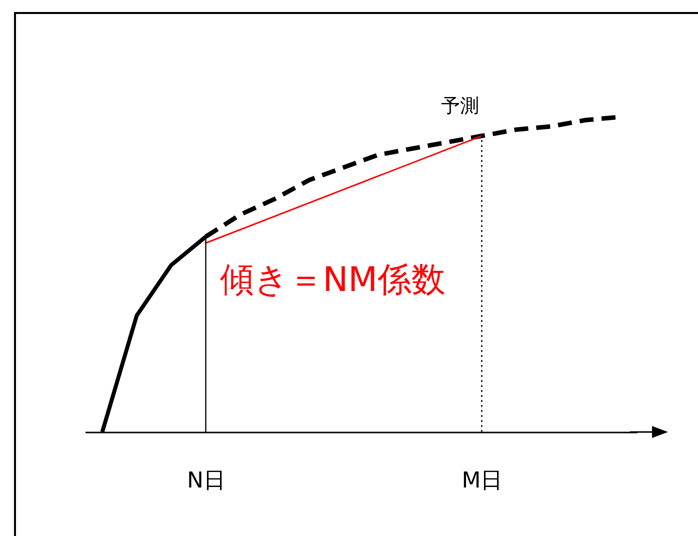 The image size is (698, 536). I want to click on x-tick-label: N日, so click(206, 481).